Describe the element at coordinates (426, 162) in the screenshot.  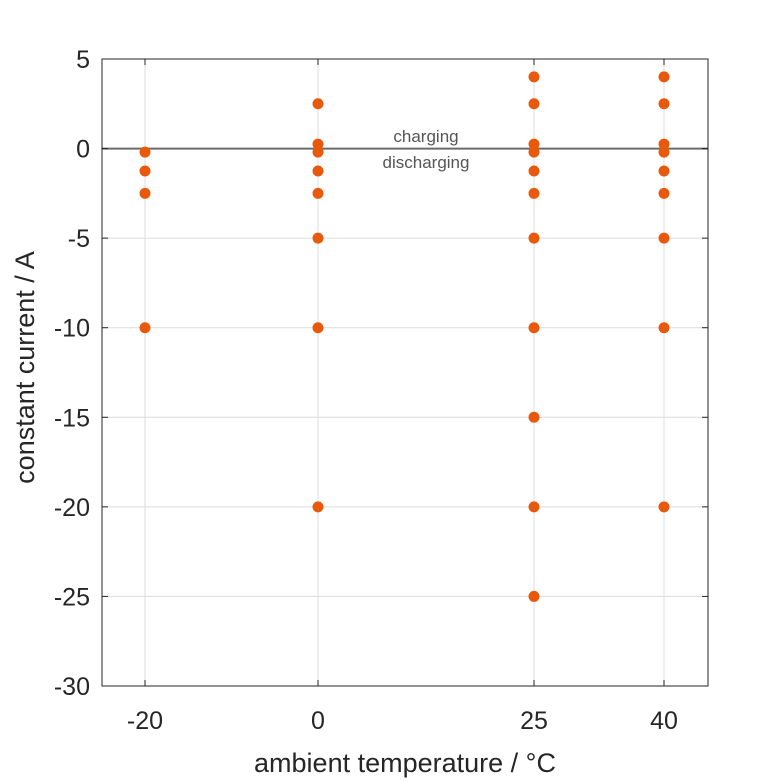
I see `annotation-discharging: discharging` at that location.